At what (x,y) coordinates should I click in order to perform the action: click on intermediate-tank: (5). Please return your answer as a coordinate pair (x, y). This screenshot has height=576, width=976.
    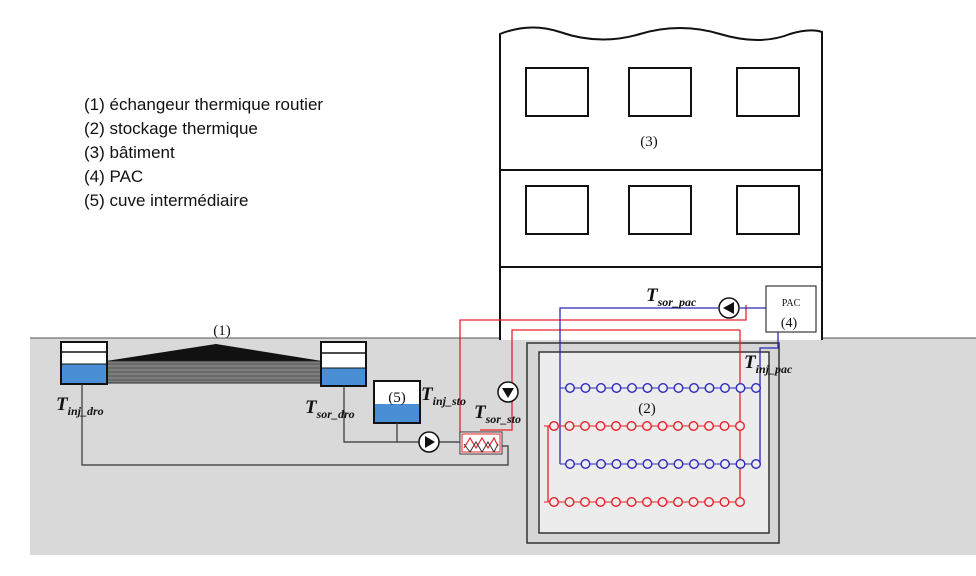
    Looking at the image, I should click on (397, 402).